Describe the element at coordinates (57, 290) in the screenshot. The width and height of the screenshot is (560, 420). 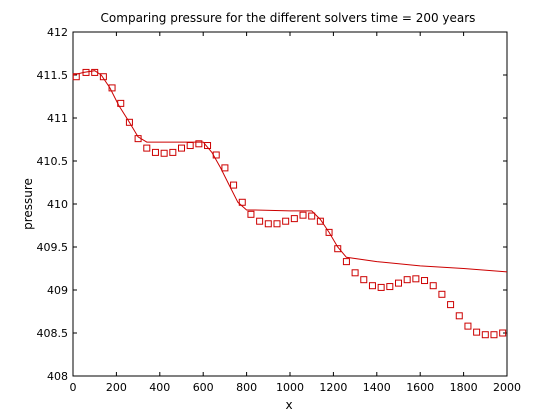
I see `y-tick-label: 409` at that location.